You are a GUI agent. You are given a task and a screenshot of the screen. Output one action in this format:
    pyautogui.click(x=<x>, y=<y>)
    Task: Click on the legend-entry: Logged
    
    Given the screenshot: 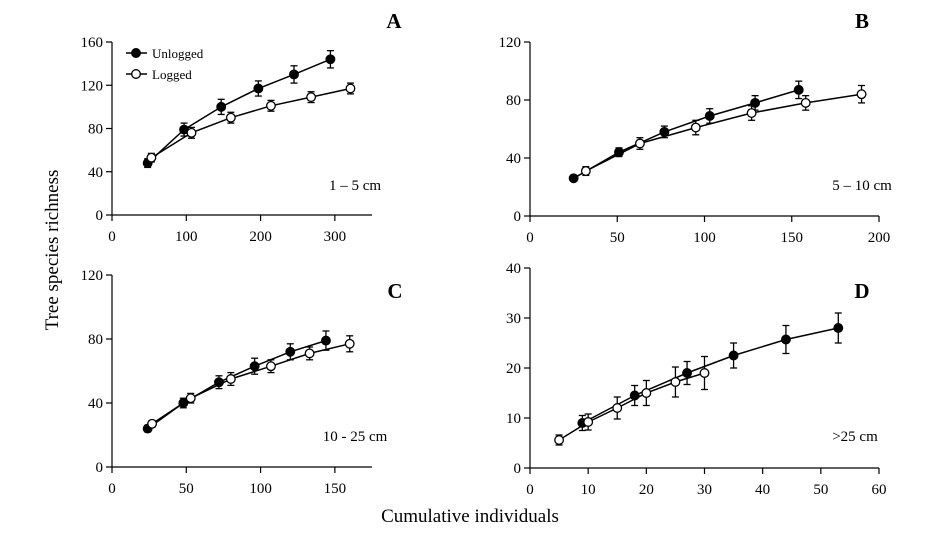 What is the action you would take?
    pyautogui.click(x=159, y=74)
    